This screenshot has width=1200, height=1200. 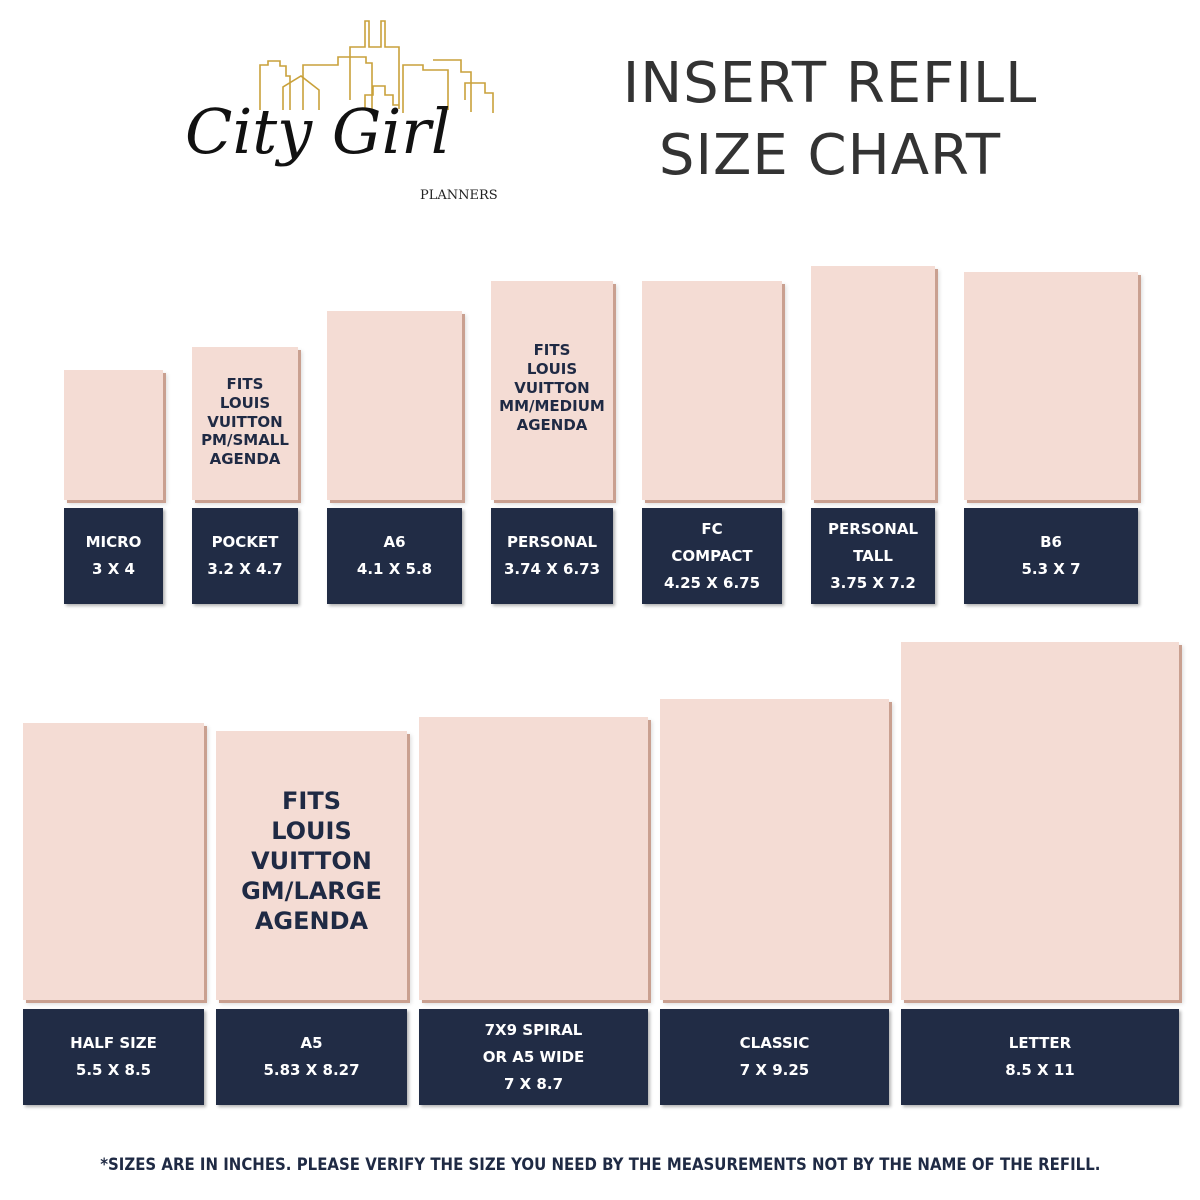 What do you see at coordinates (830, 120) in the screenshot?
I see `page-title: INSERT REFILL SIZE CHART` at bounding box center [830, 120].